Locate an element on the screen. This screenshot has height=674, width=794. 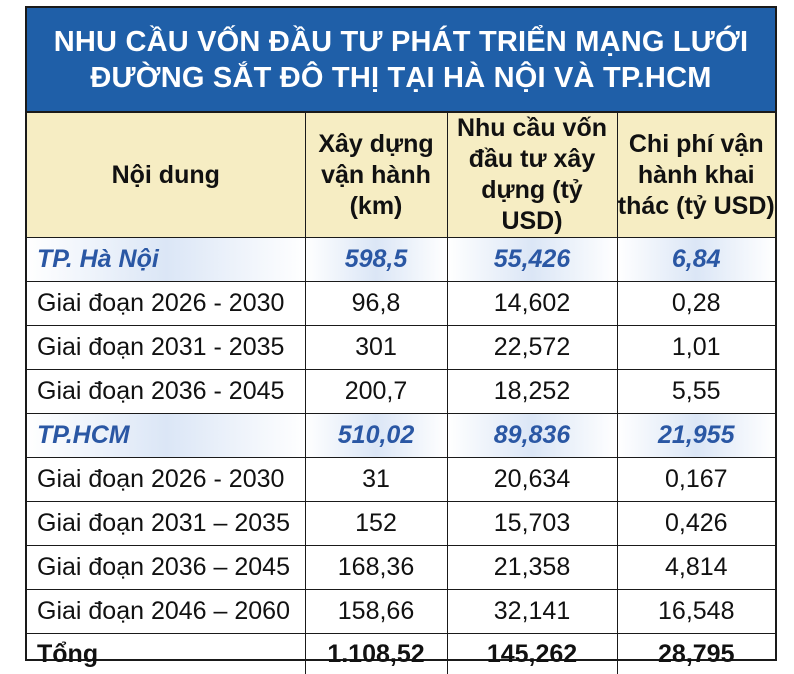
cell-investment: 32,141 is located at coordinates (532, 612).